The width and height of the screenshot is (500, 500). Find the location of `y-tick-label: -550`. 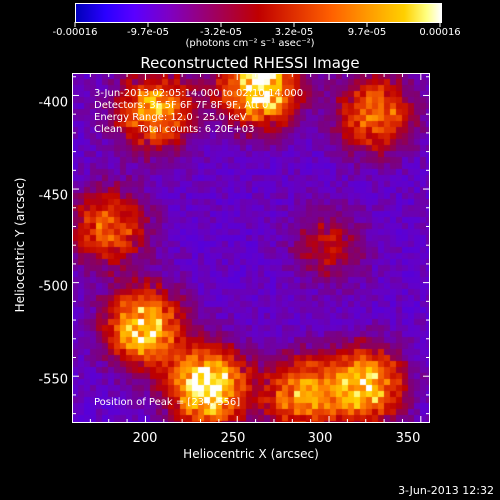

y-tick-label: -550 is located at coordinates (53, 380).